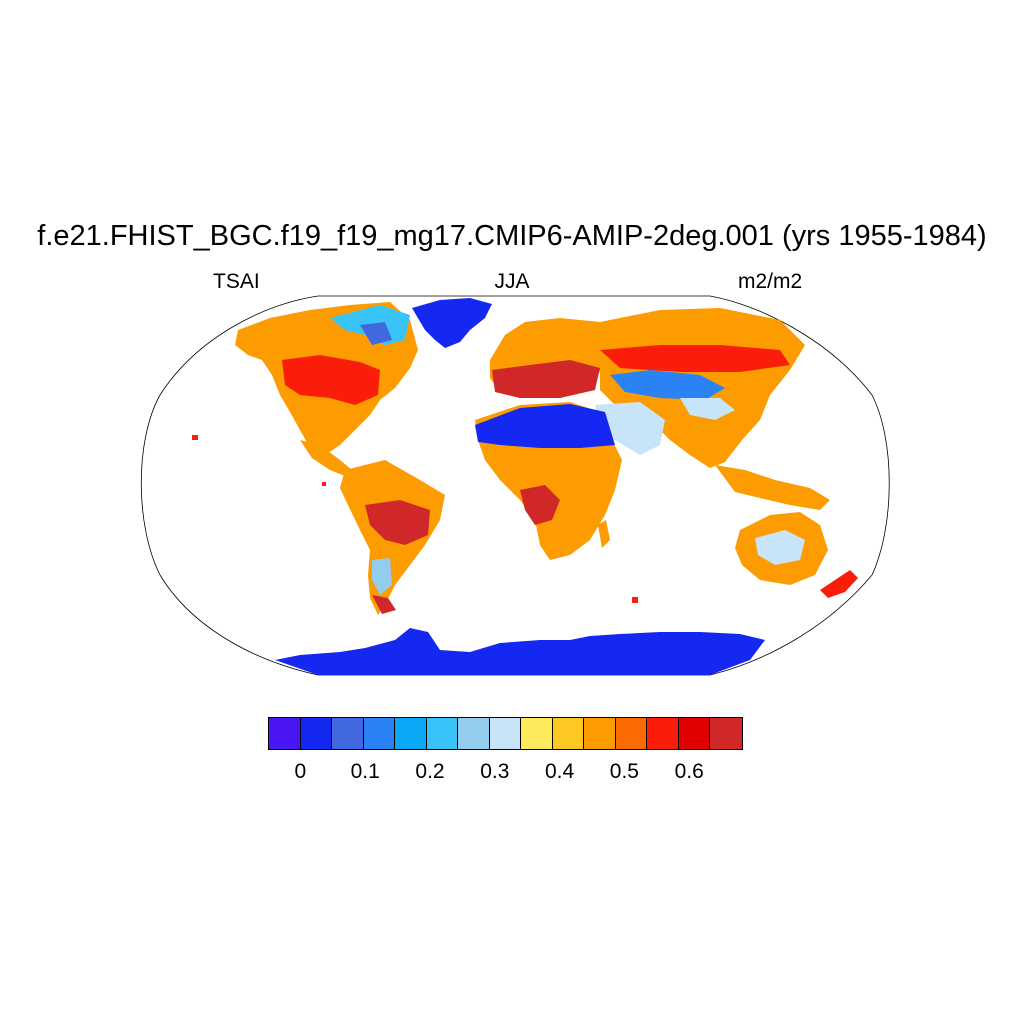  What do you see at coordinates (331, 380) in the screenshot?
I see `north-america-red-zone` at bounding box center [331, 380].